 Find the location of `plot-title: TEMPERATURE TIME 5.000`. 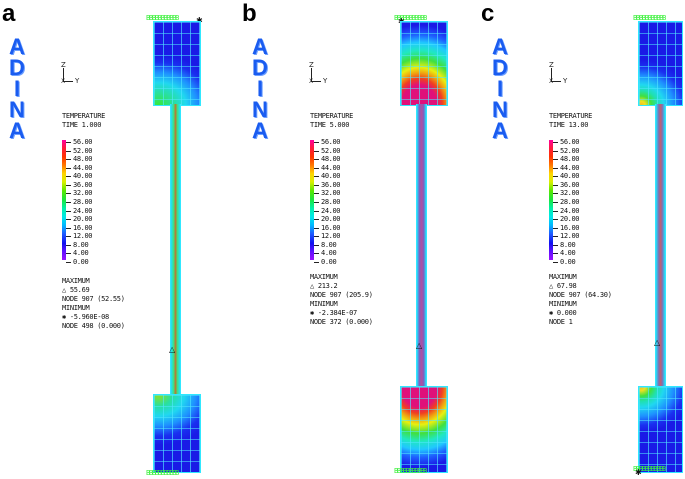

plot-title: TEMPERATURE TIME 5.000 is located at coordinates (332, 120).